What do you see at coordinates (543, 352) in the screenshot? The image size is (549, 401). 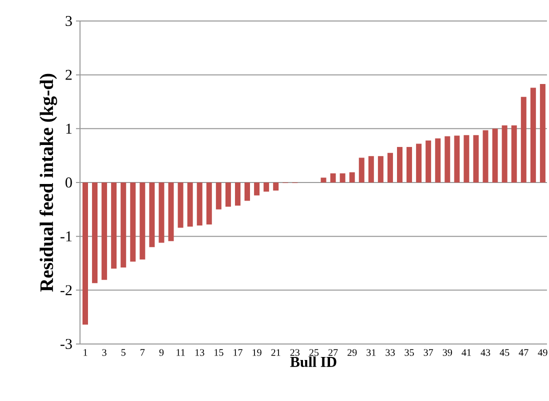 I see `x-tick-label: 49` at bounding box center [543, 352].